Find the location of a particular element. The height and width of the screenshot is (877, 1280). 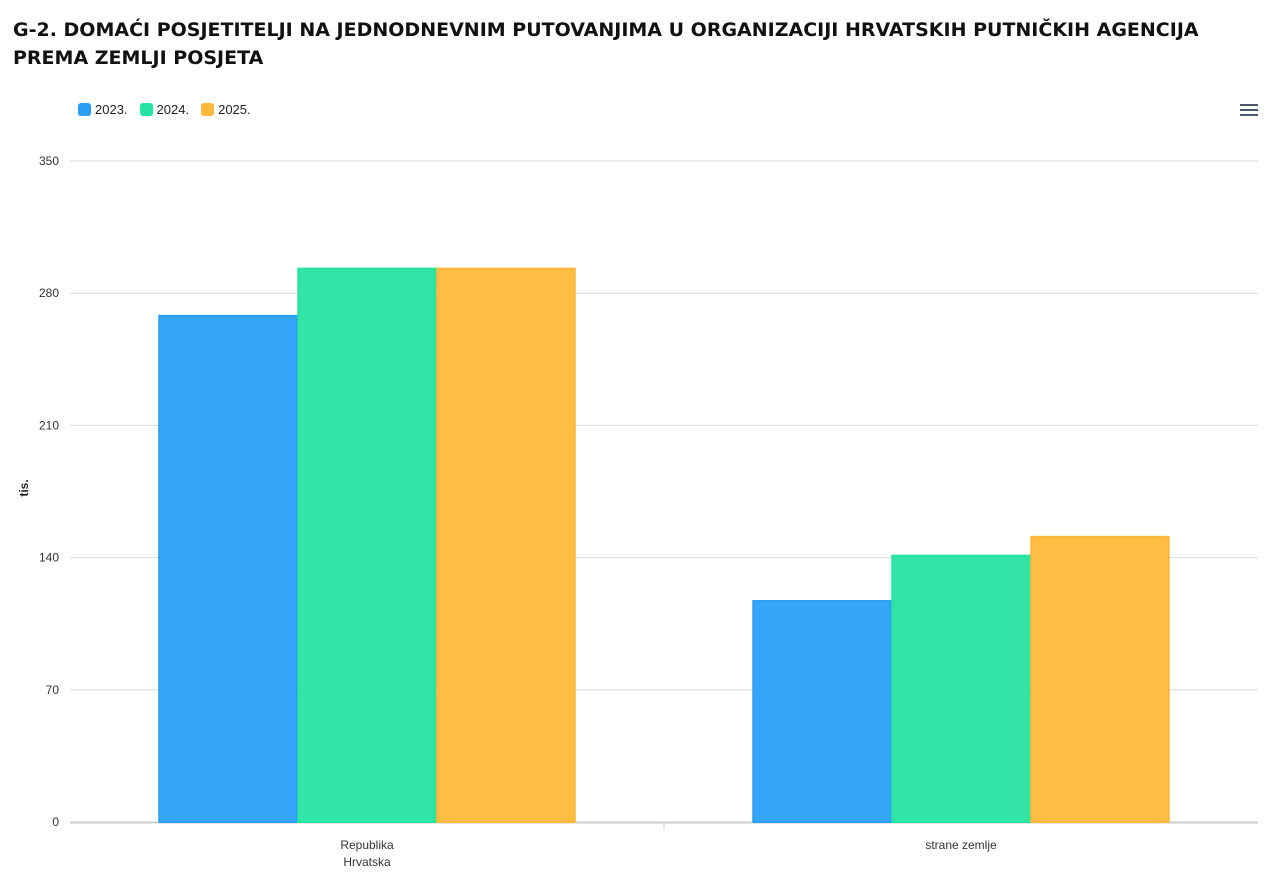

y-tick-label: 70 is located at coordinates (53, 690).